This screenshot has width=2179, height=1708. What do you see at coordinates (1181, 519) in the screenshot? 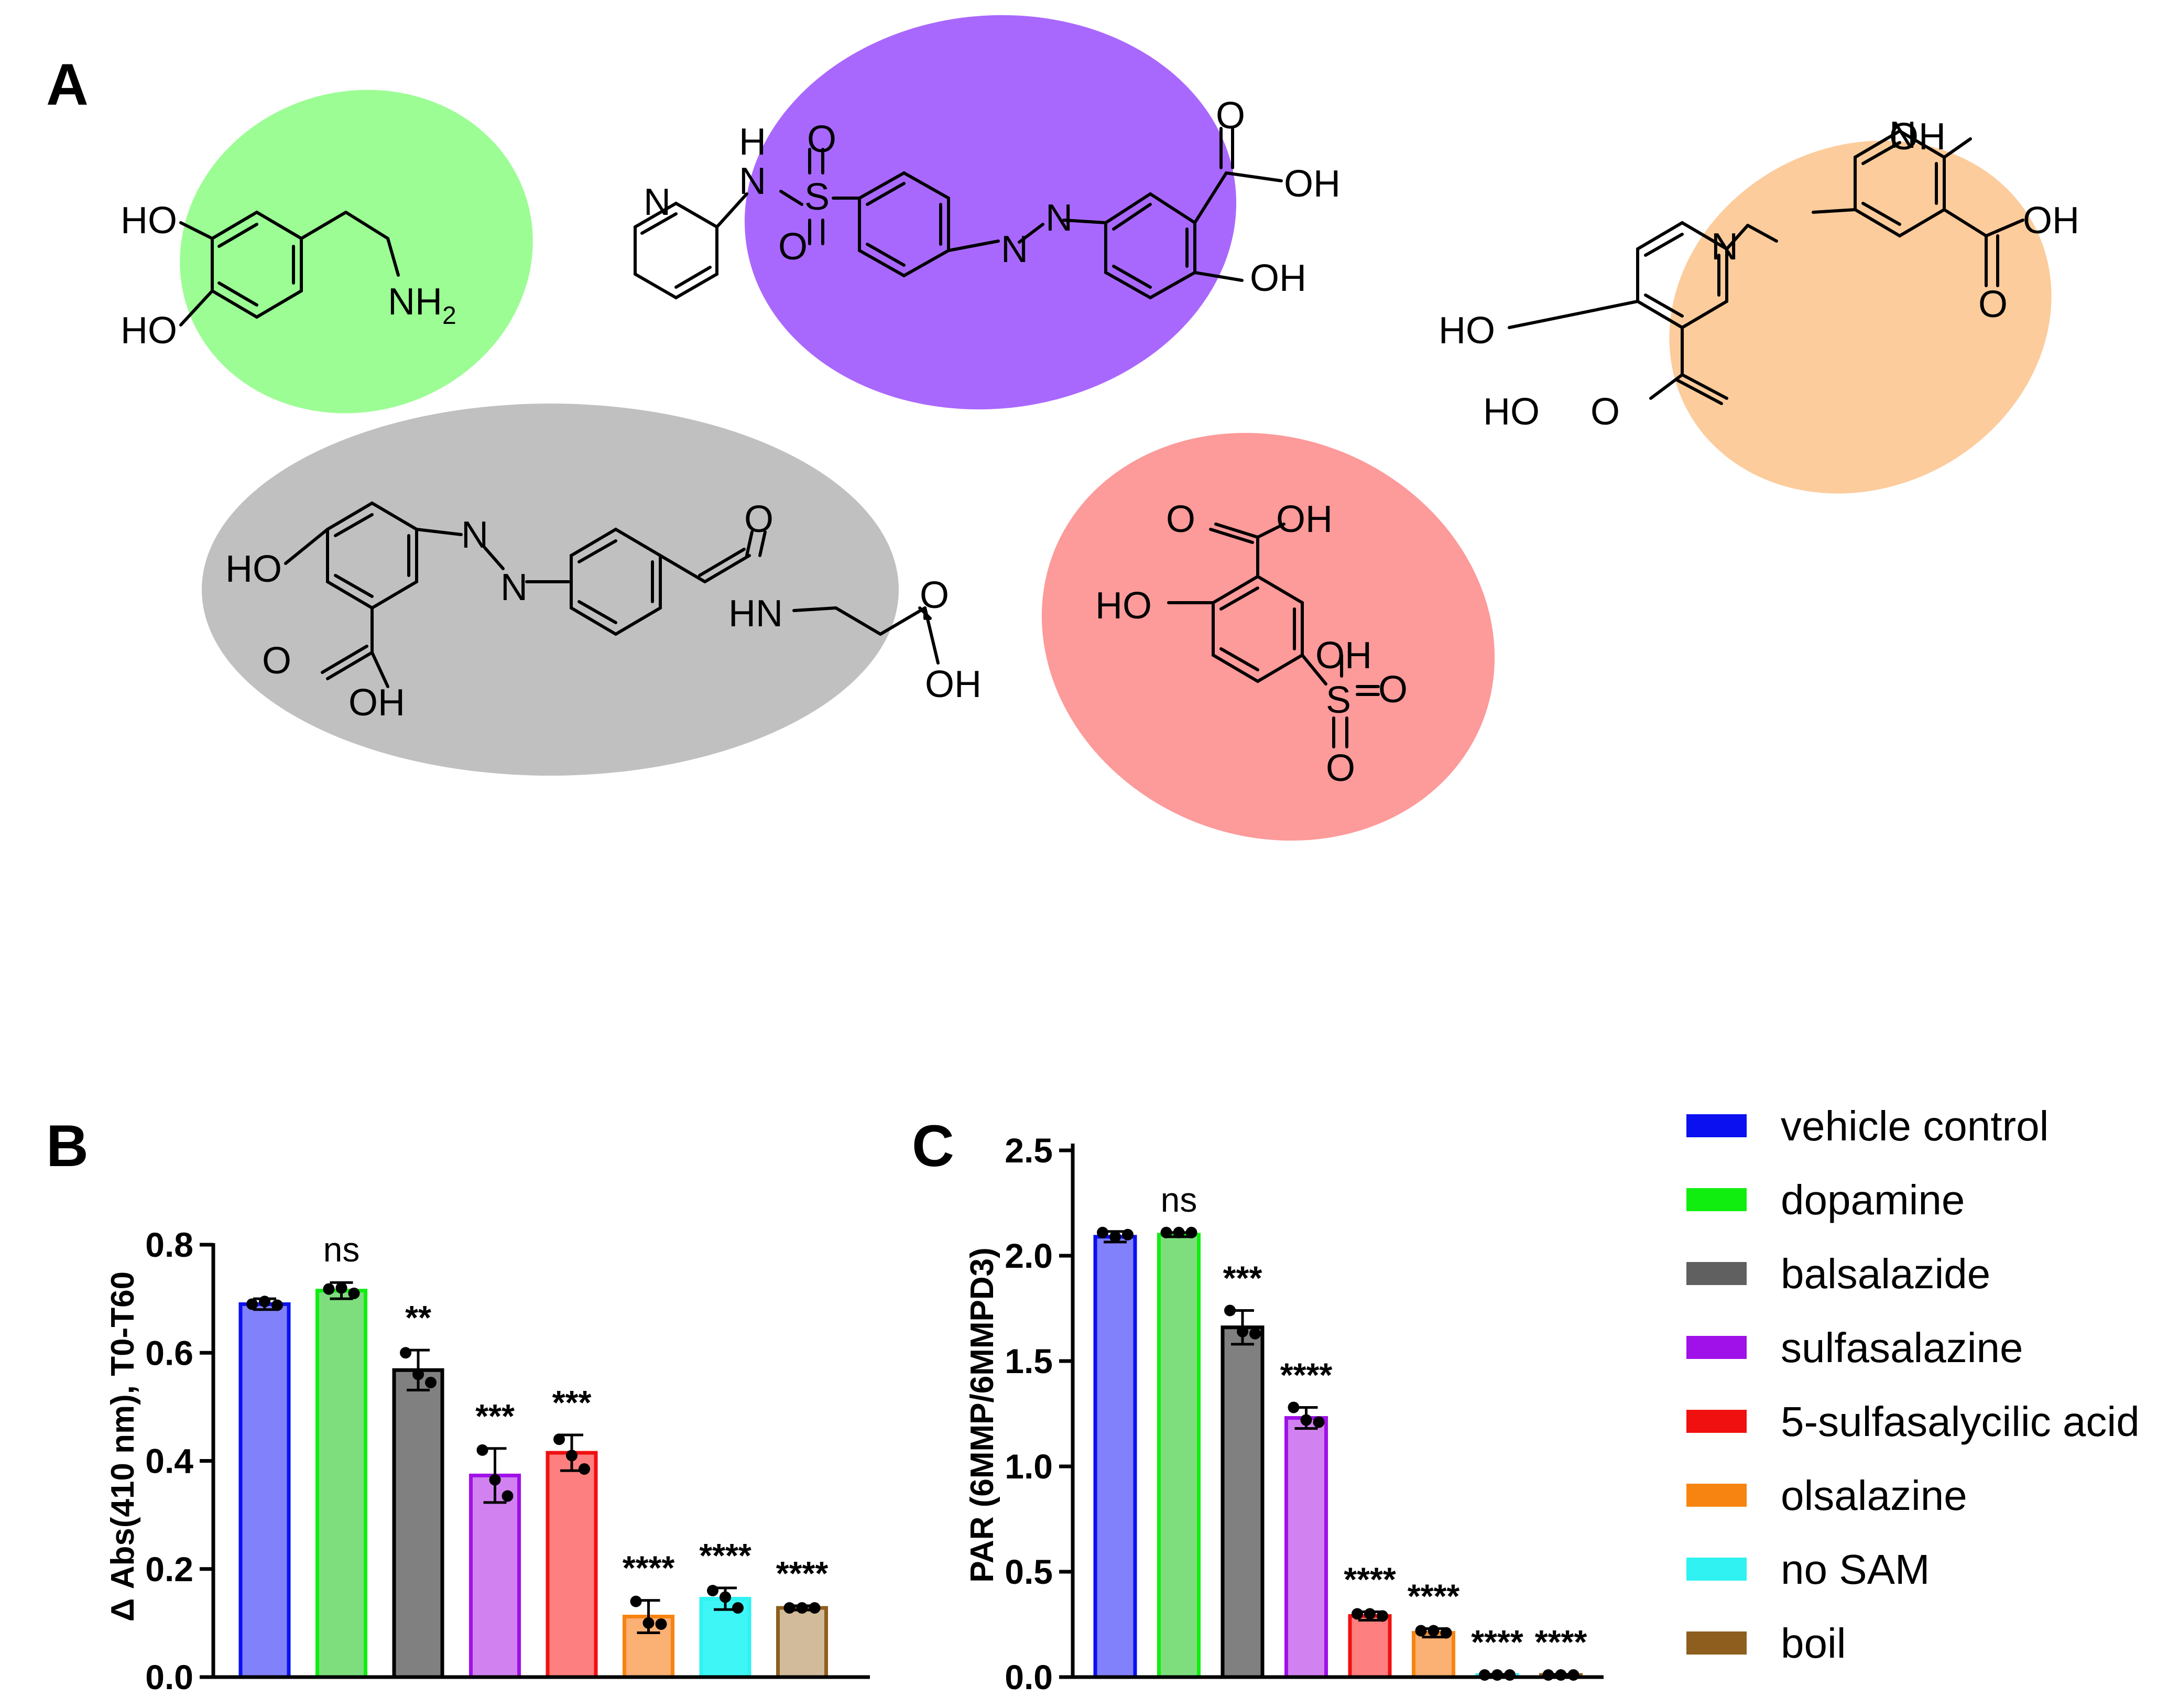
I see `sulfosalicylic-acid-o: O` at bounding box center [1181, 519].